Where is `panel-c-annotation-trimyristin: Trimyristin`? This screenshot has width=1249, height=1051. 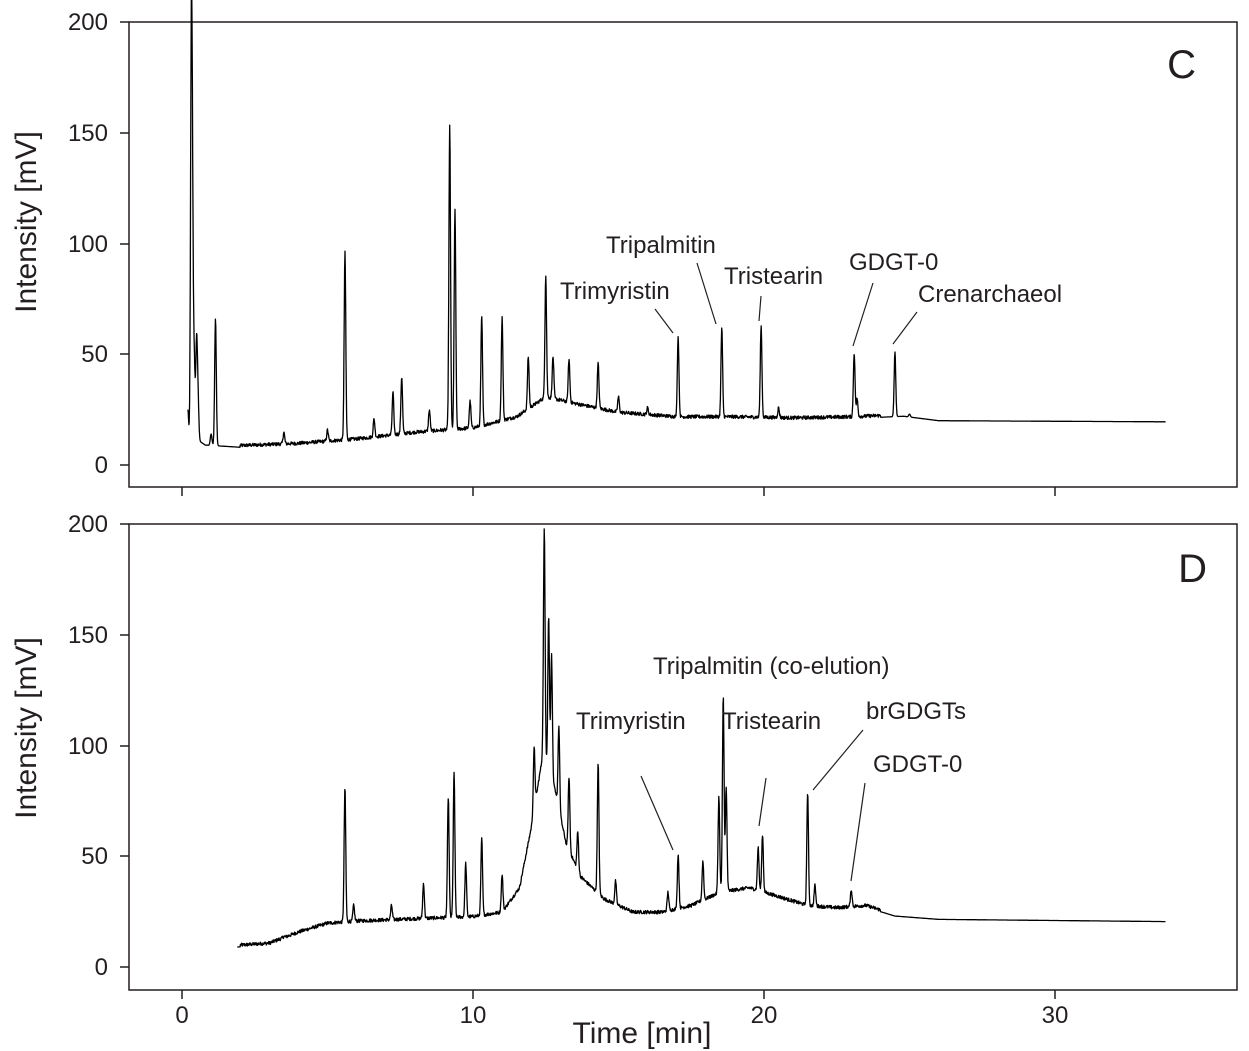
panel-c-annotation-trimyristin: Trimyristin is located at coordinates (615, 291).